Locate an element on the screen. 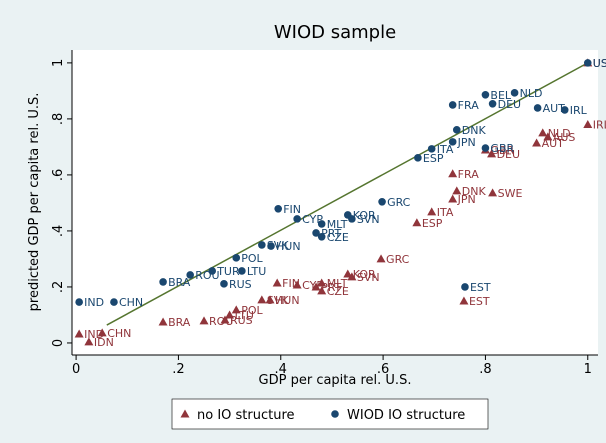 The height and width of the screenshot is (443, 606). point-label: BRA is located at coordinates (179, 282).